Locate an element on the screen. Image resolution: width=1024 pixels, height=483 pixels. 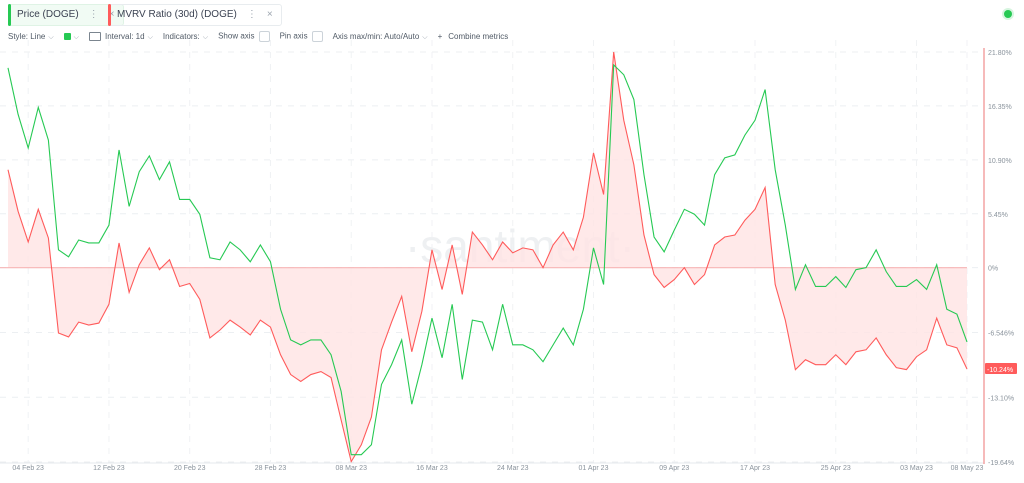
y-tick-label: -6.546% is located at coordinates (1001, 333).